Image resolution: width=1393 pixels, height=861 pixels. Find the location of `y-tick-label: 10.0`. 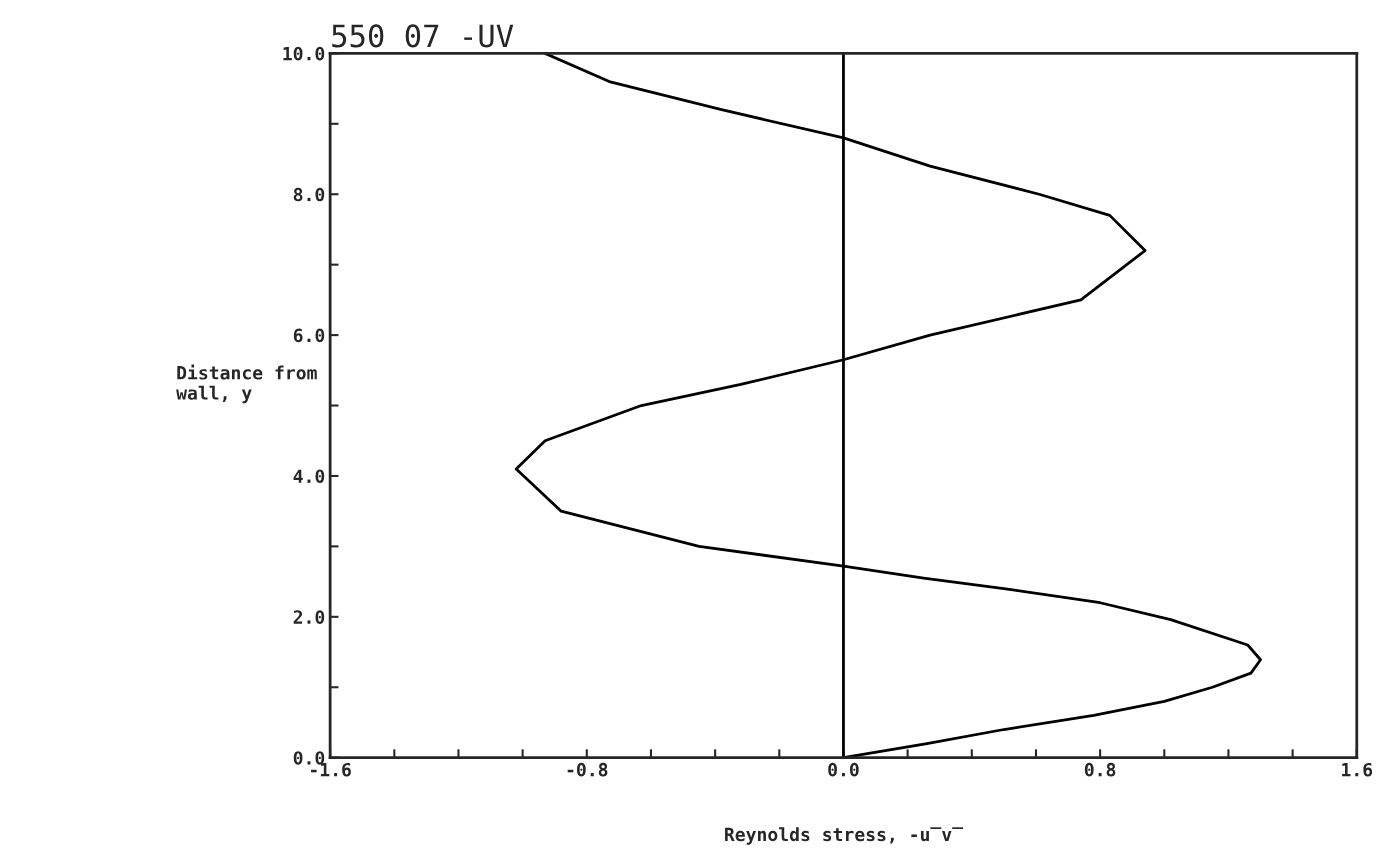

y-tick-label: 10.0 is located at coordinates (304, 53).